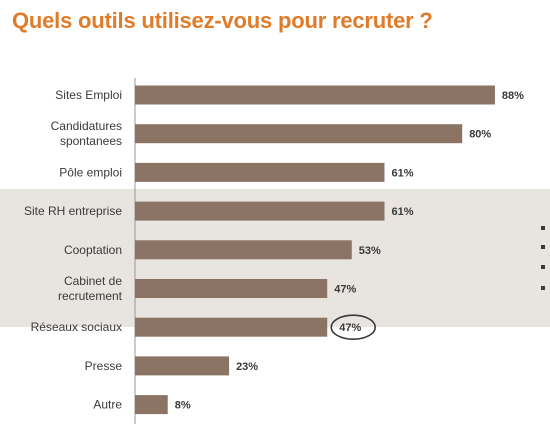 The image size is (550, 444). What do you see at coordinates (73, 211) in the screenshot?
I see `category-label: Site RH entreprise` at bounding box center [73, 211].